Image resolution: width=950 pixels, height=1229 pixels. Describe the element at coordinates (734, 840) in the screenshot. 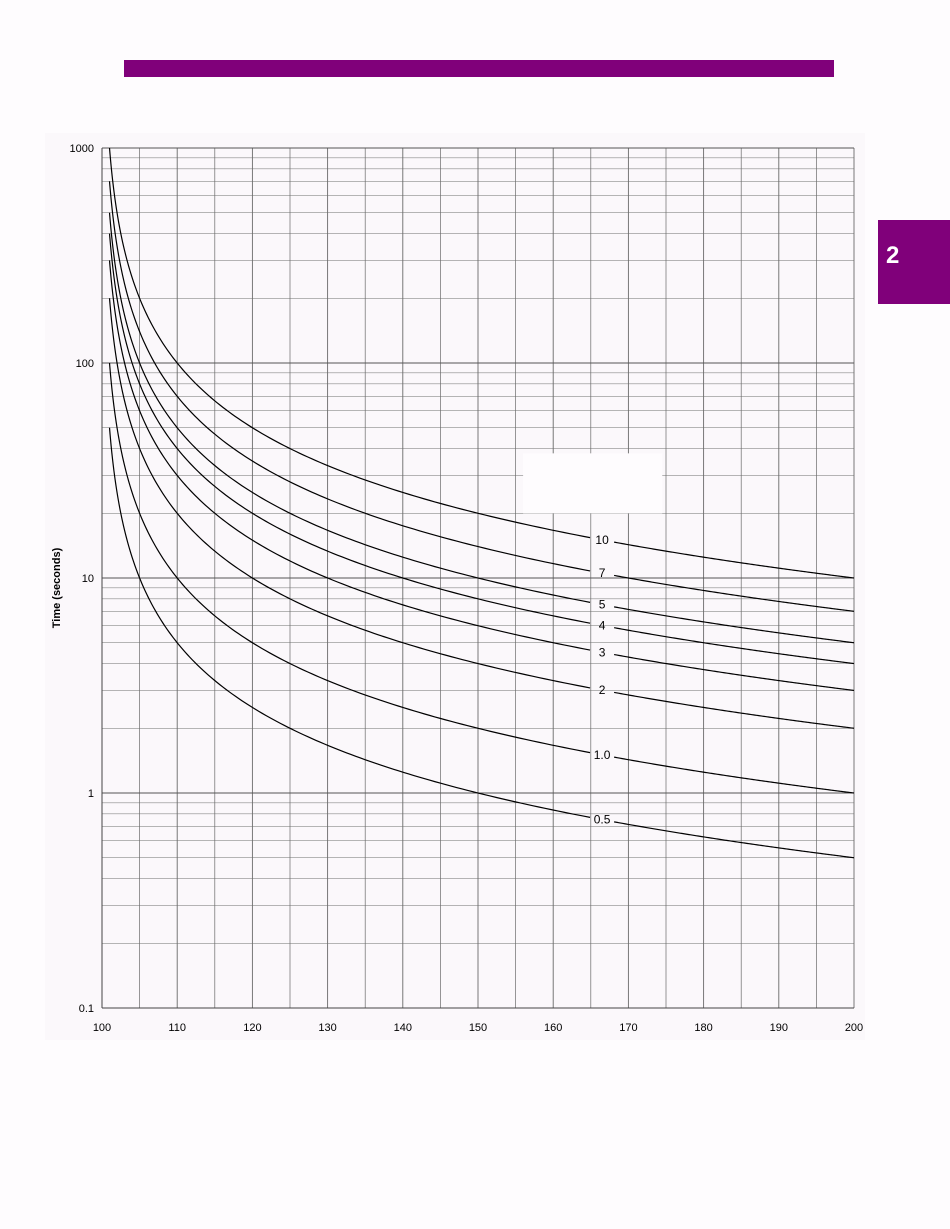

I see `curve-line-0.5-tail` at that location.